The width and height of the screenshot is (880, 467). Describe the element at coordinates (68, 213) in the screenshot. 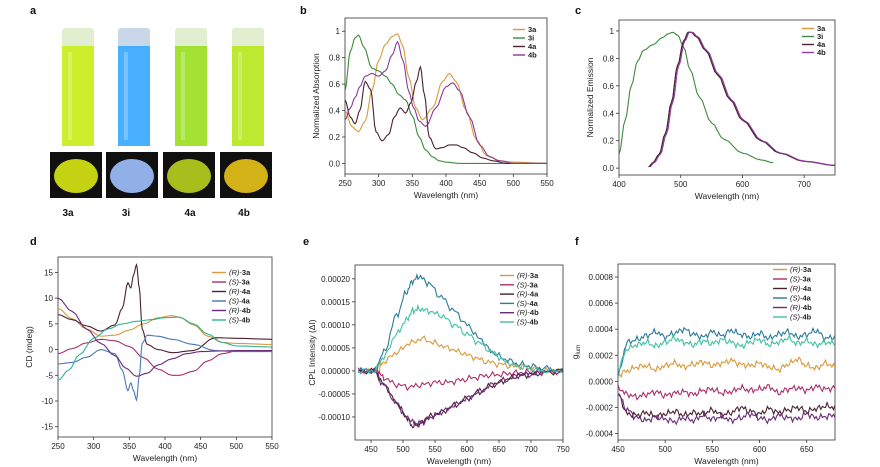

I see `sample-label: 3a` at that location.